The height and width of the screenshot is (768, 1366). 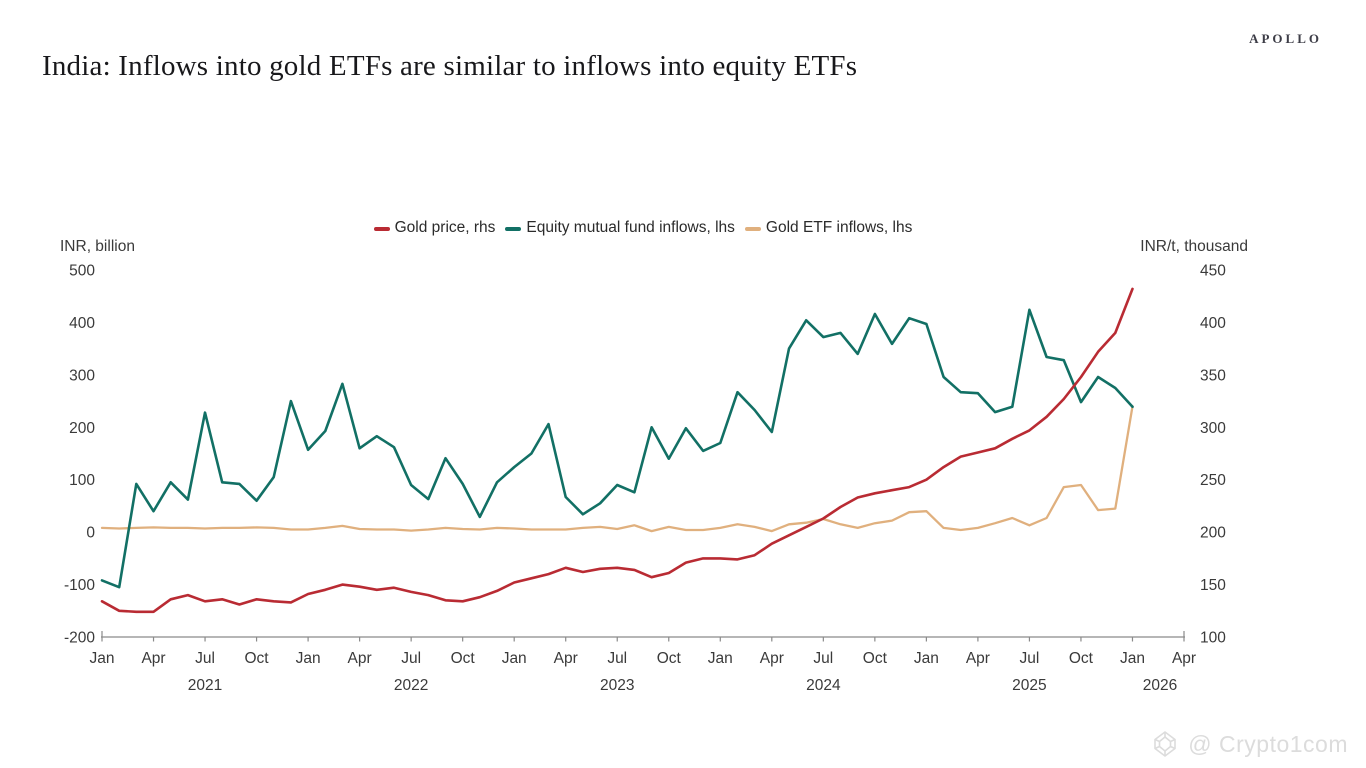 I want to click on watermark: @ Crypto1com, so click(x=1249, y=744).